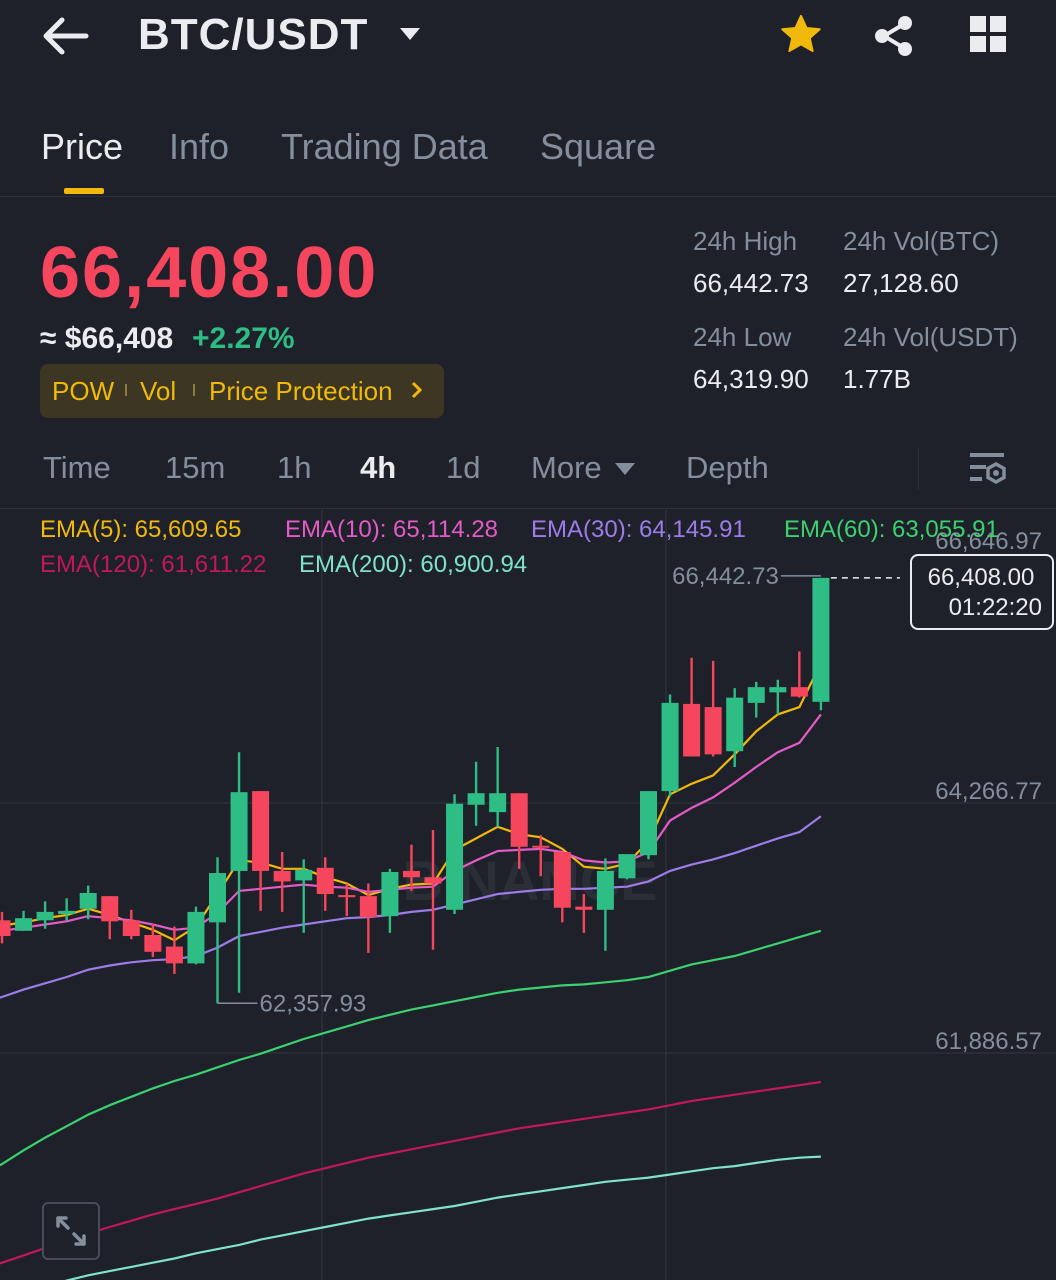 The image size is (1056, 1280). What do you see at coordinates (253, 34) in the screenshot?
I see `pair-title: BTC/USDT` at bounding box center [253, 34].